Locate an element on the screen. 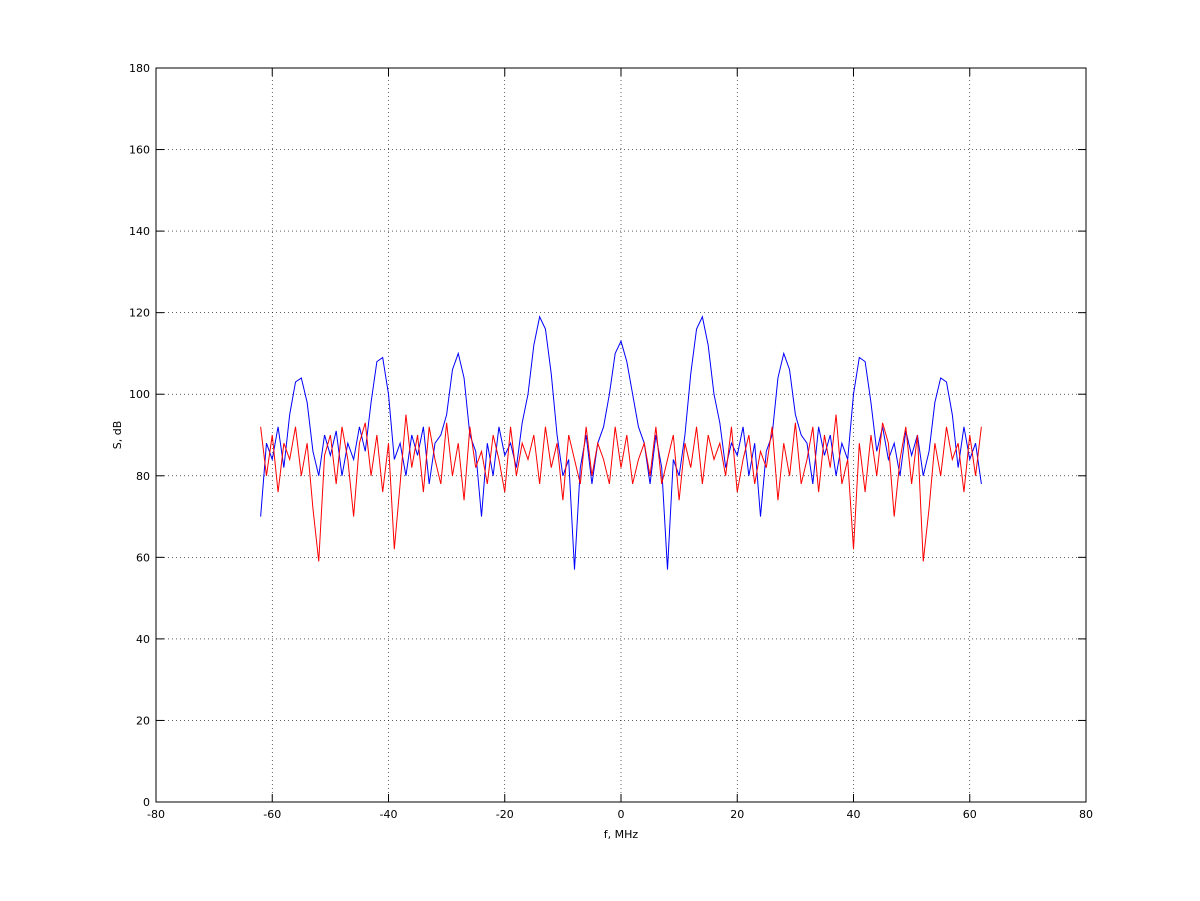 The width and height of the screenshot is (1200, 901). x-tick-label: -60 is located at coordinates (272, 814).